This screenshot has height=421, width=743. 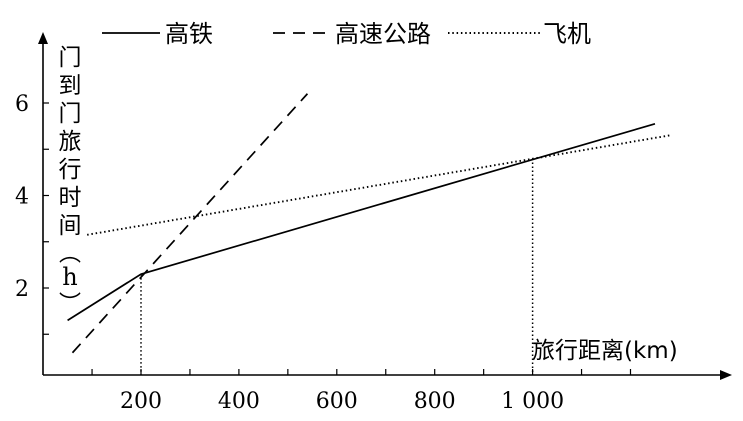 I want to click on x-axis-arrow, so click(x=726, y=375).